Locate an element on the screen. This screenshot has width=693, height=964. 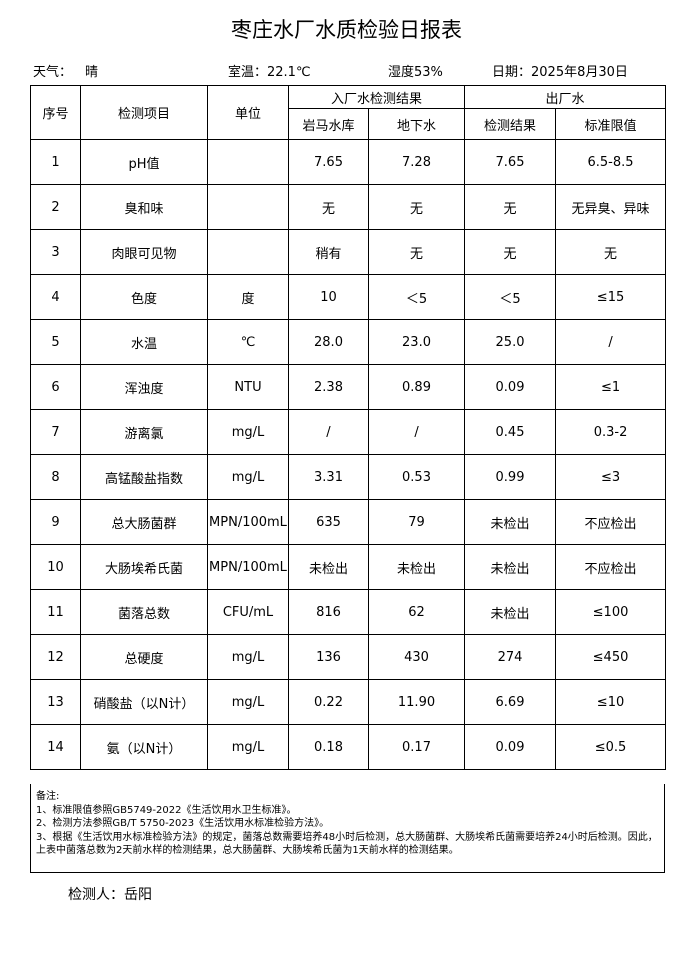
cell: 肉眼可见物 is located at coordinates (144, 252).